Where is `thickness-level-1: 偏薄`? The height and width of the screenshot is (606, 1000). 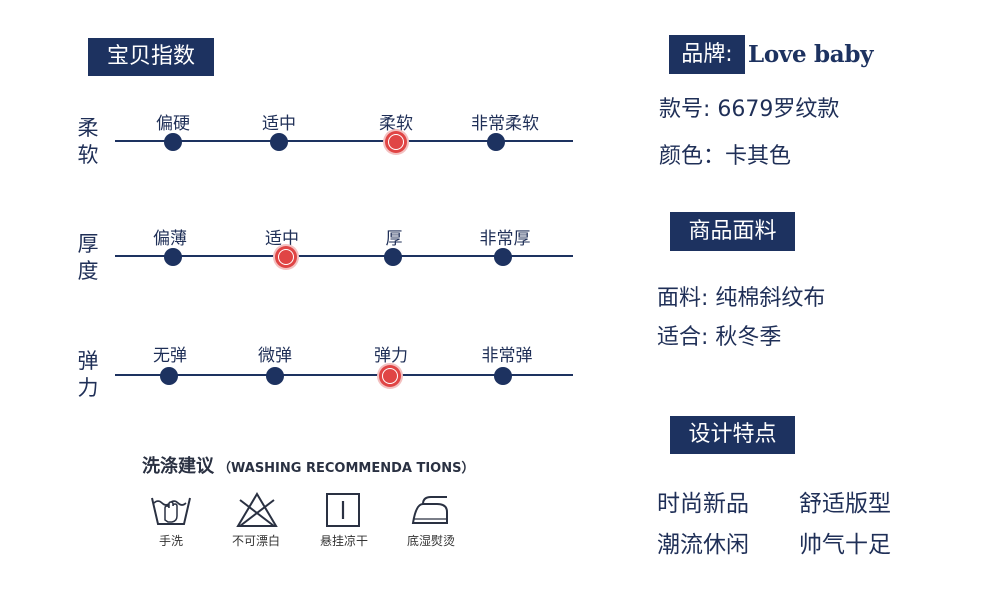
thickness-level-1: 偏薄 is located at coordinates (170, 239).